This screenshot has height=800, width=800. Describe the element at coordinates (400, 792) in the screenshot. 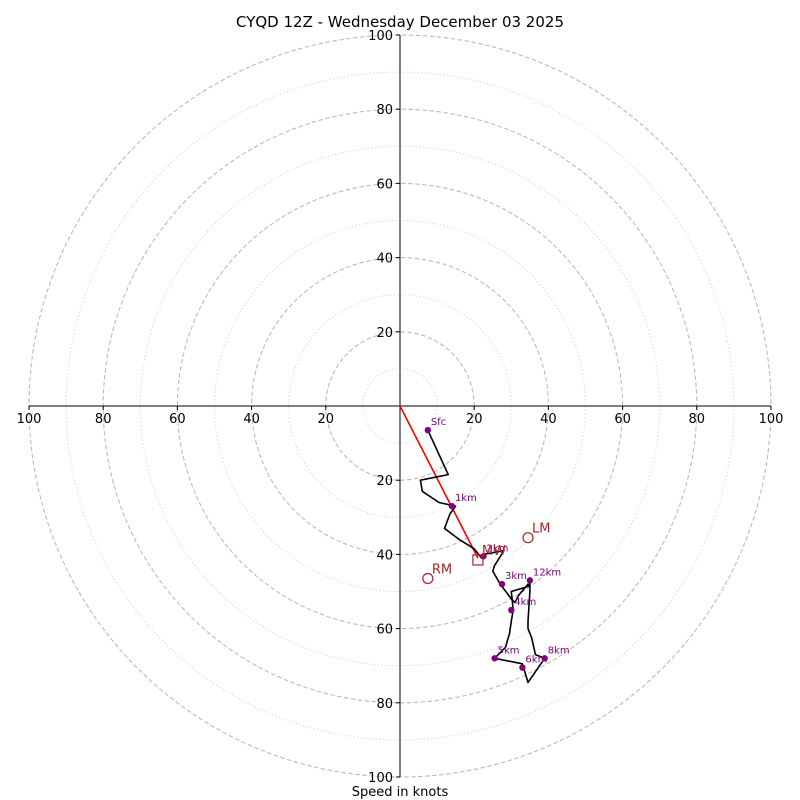

I see `x-axis-label: Speed in knots` at that location.